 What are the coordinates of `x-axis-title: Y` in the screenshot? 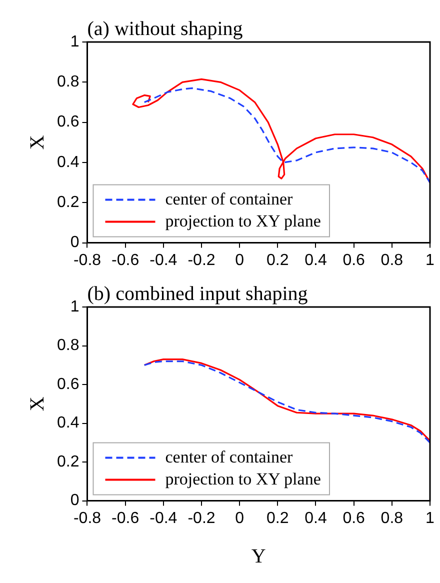 It's located at (258, 556).